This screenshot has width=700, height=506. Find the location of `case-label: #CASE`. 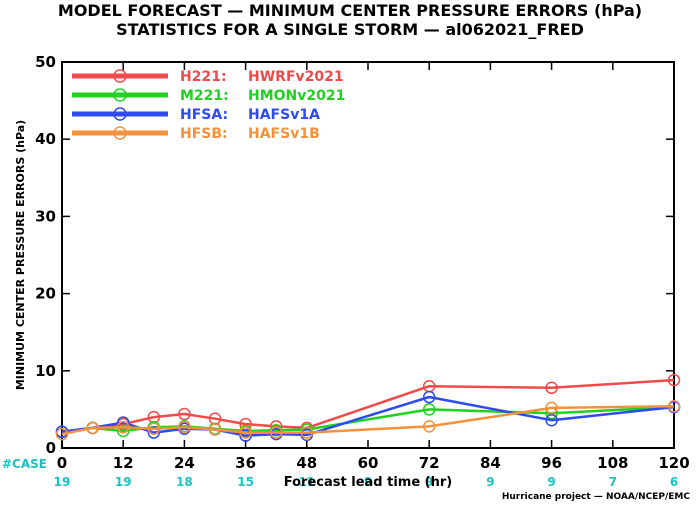

case-label: #CASE is located at coordinates (24, 464).